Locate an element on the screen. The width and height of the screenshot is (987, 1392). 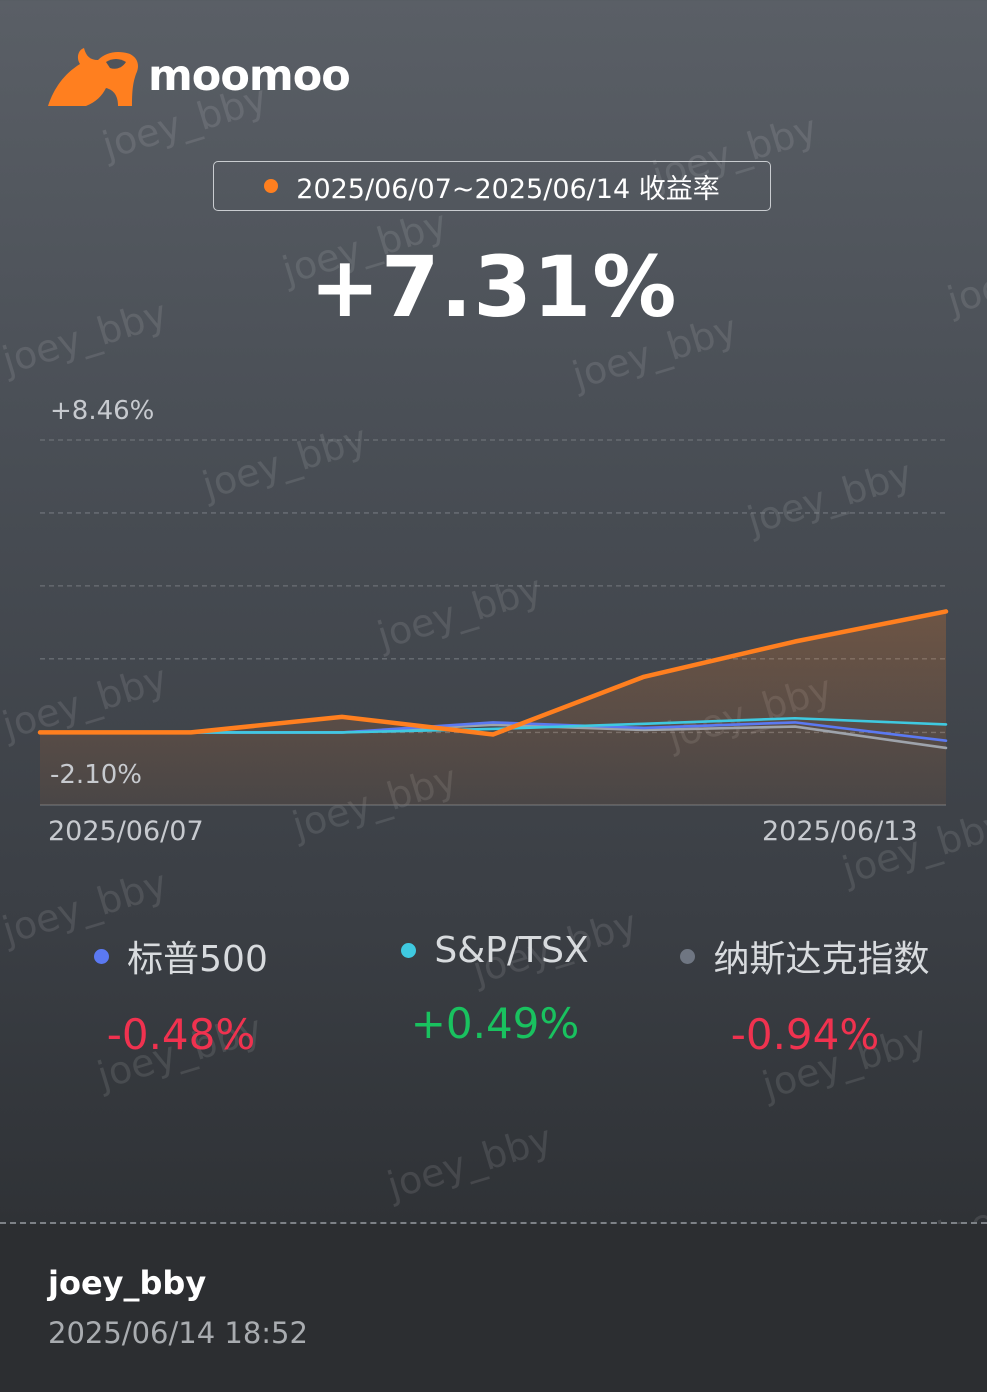
footer-panel is located at coordinates (493, 1308).